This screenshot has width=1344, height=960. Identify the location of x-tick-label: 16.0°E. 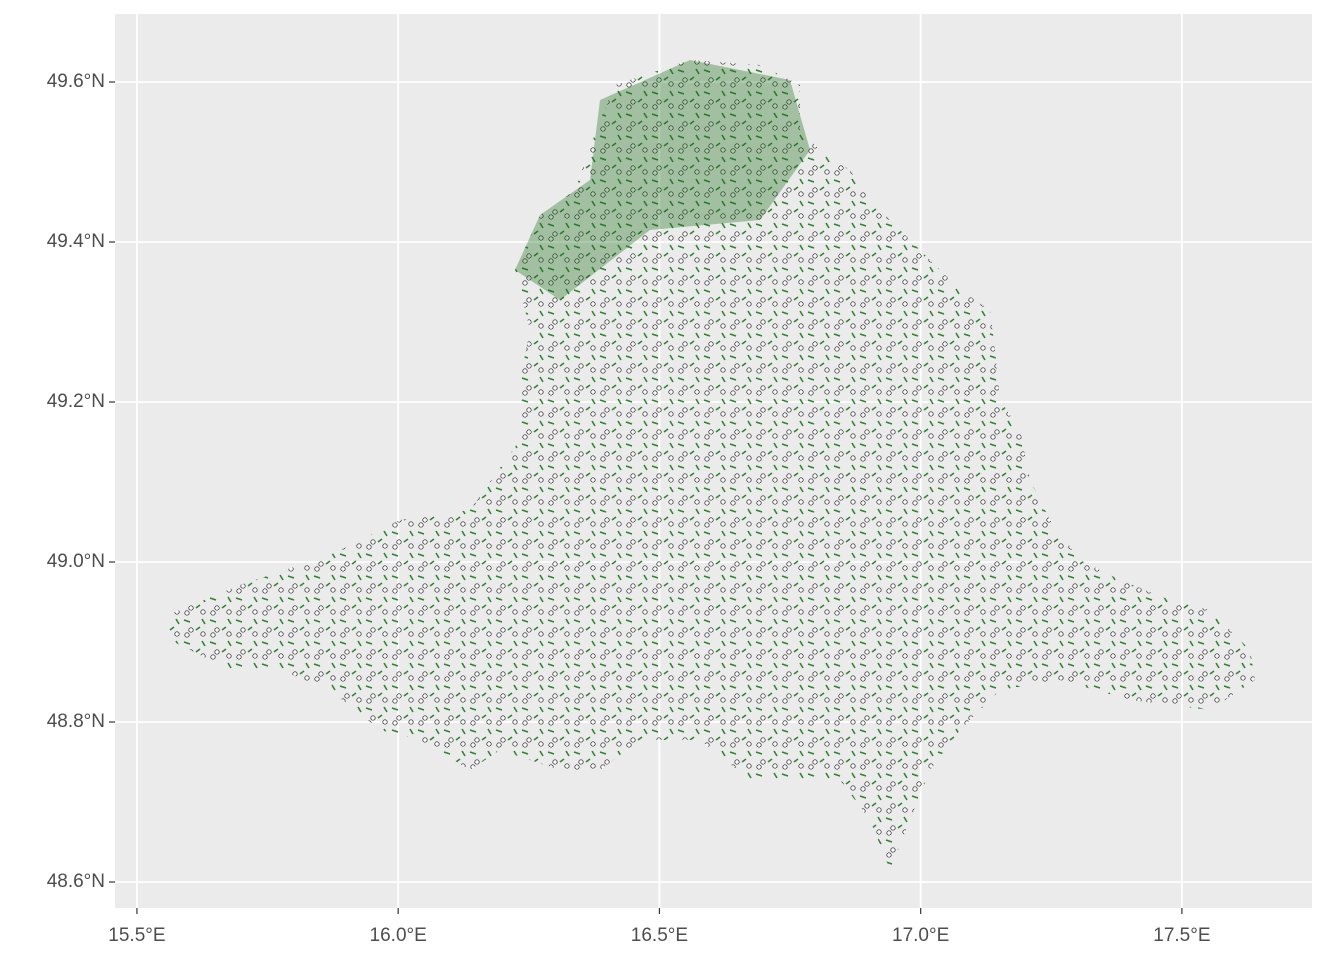
(398, 935).